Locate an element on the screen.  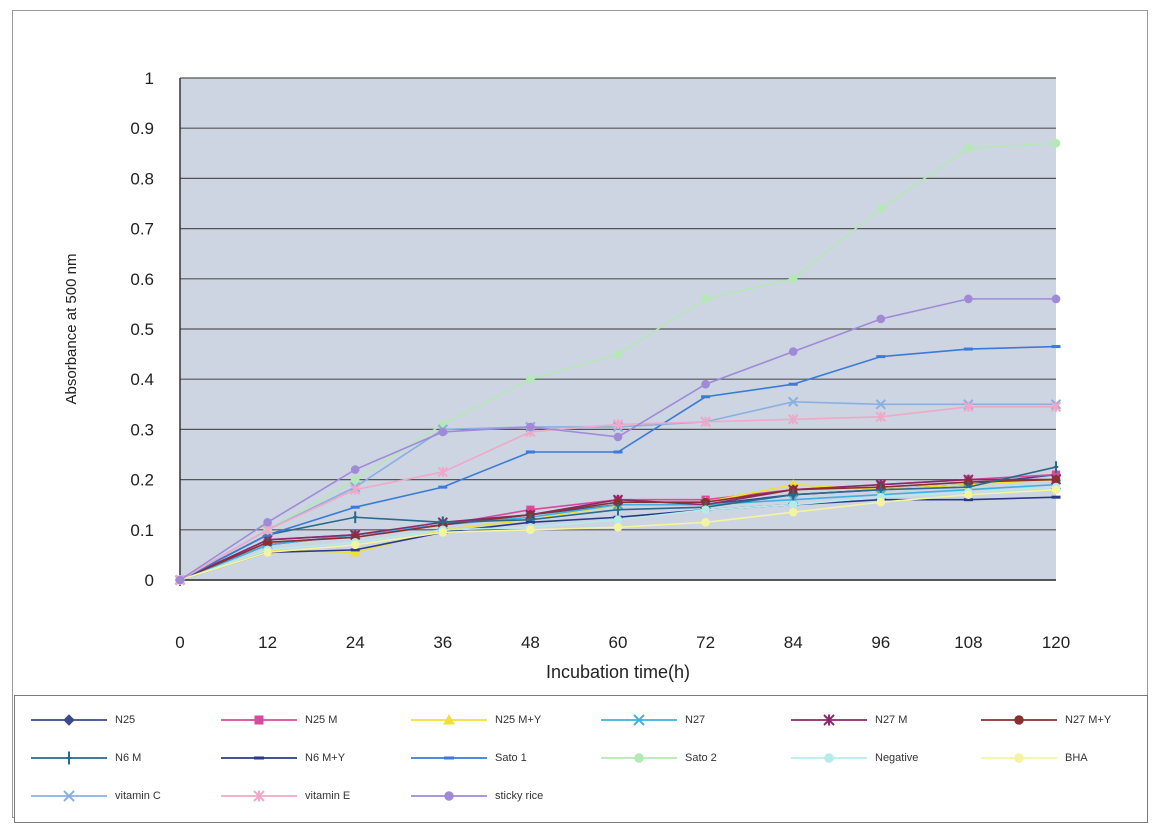
y-tick-label: 0.5 is located at coordinates (142, 329).